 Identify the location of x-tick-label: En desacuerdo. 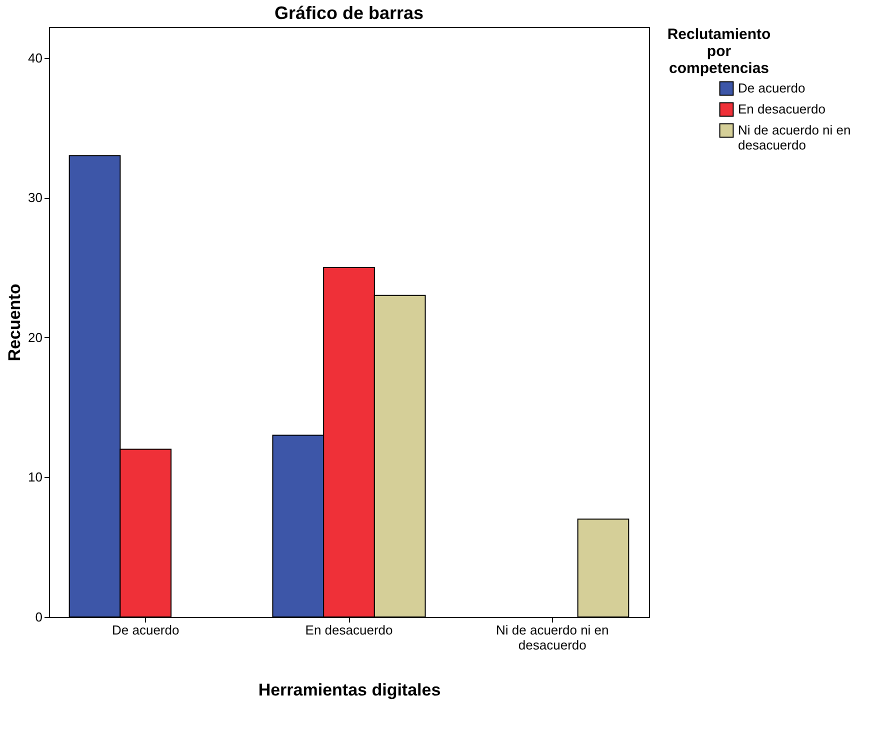
(349, 630).